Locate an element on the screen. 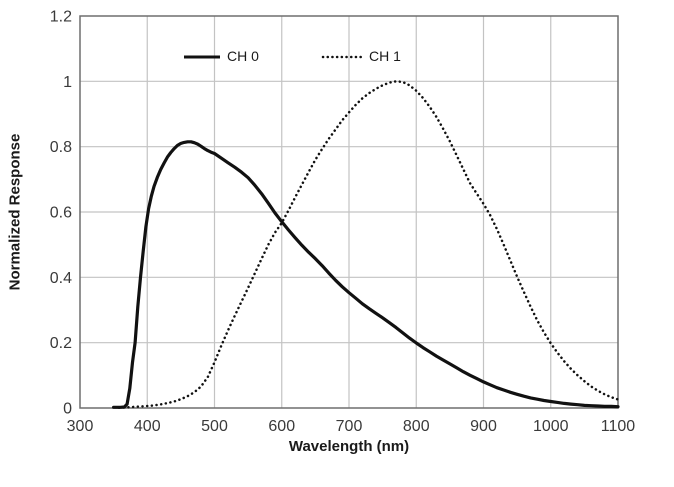 This screenshot has width=674, height=487. y-tick-label: 0.4 is located at coordinates (61, 278).